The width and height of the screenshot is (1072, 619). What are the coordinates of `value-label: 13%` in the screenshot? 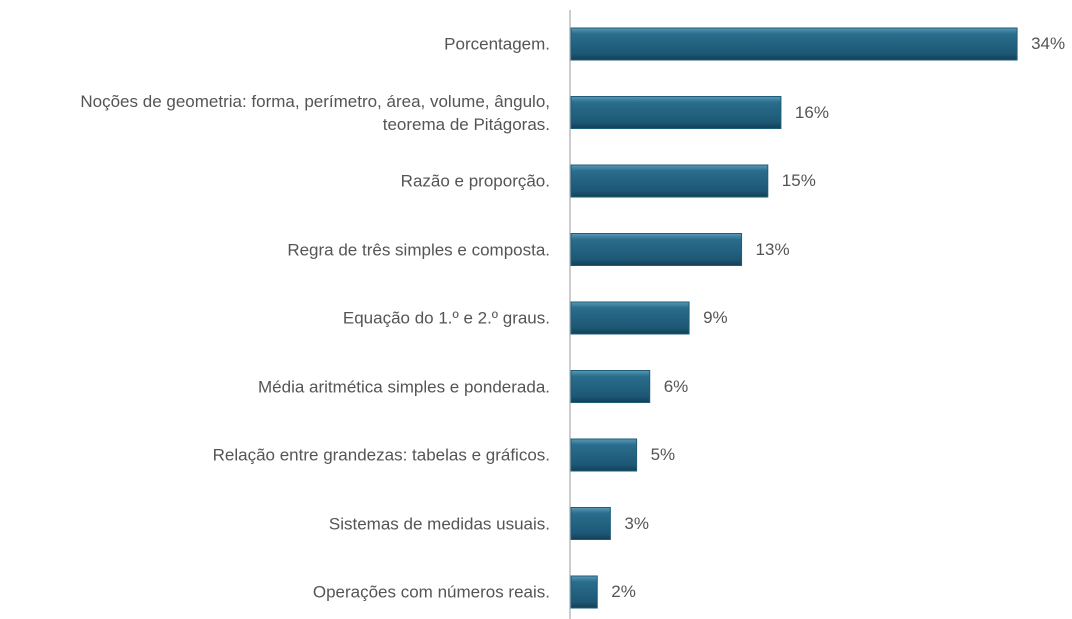 It's located at (772, 249).